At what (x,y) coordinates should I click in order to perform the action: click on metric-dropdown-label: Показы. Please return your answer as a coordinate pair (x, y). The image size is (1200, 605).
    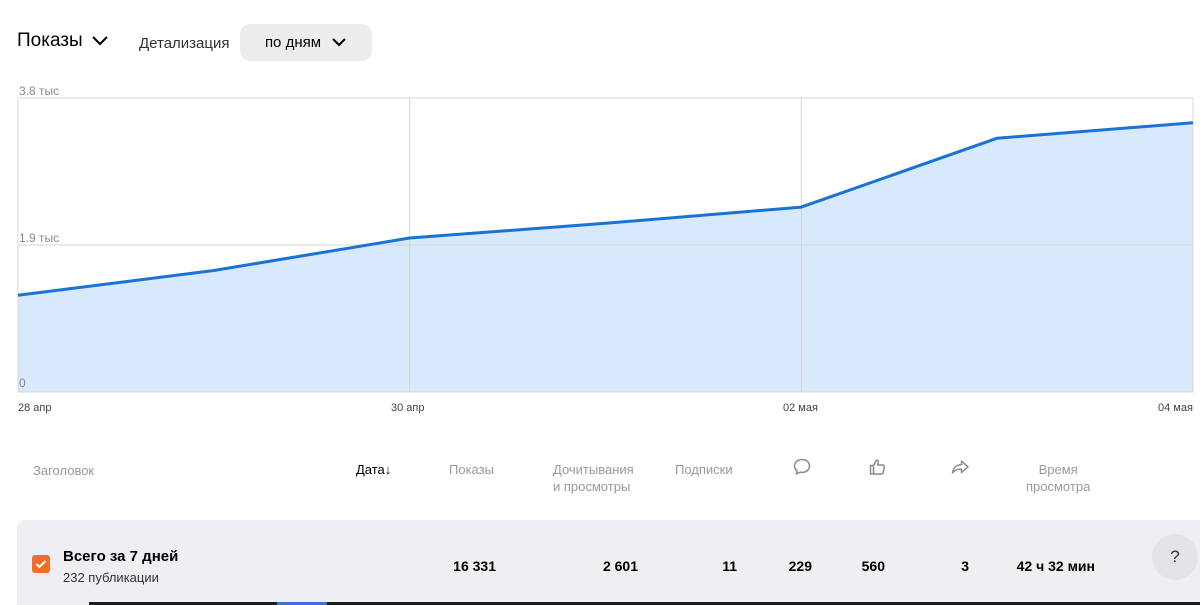
    Looking at the image, I should click on (50, 40).